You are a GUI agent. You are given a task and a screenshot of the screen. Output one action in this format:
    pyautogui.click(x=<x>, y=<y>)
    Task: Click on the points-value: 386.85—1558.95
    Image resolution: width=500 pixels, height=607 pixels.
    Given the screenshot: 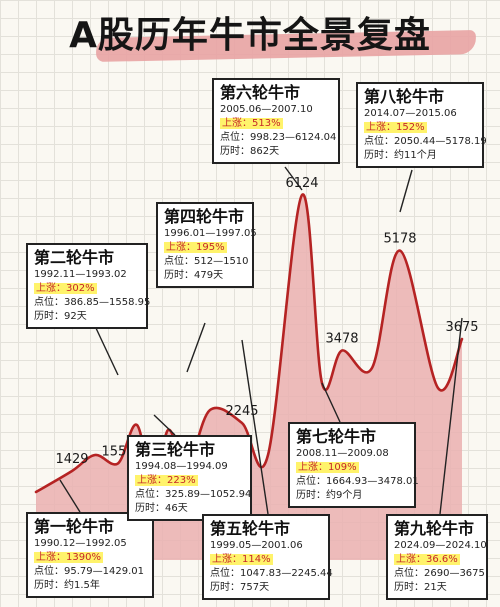 What is the action you would take?
    pyautogui.click(x=107, y=302)
    